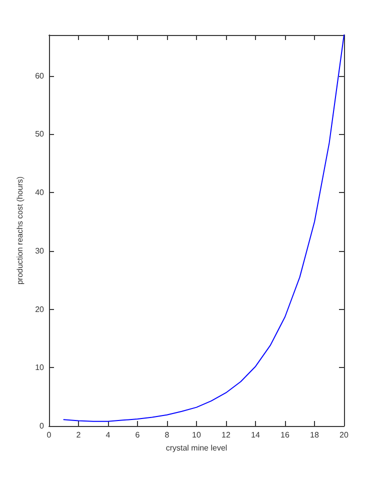 Image resolution: width=380 pixels, height=479 pixels. Describe the element at coordinates (42, 426) in the screenshot. I see `y-tick-label: 0` at that location.